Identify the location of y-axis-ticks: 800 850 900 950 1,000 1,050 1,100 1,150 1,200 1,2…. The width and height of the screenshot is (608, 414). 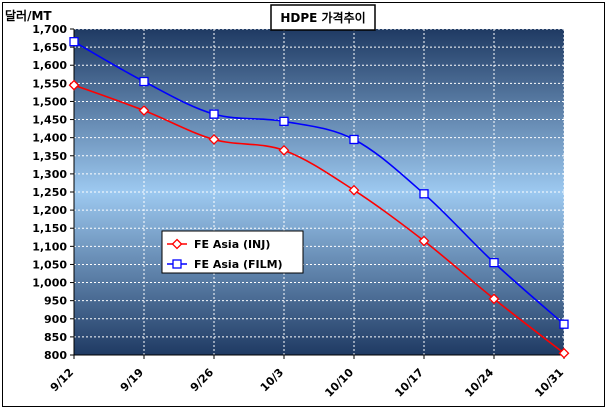
(53, 192).